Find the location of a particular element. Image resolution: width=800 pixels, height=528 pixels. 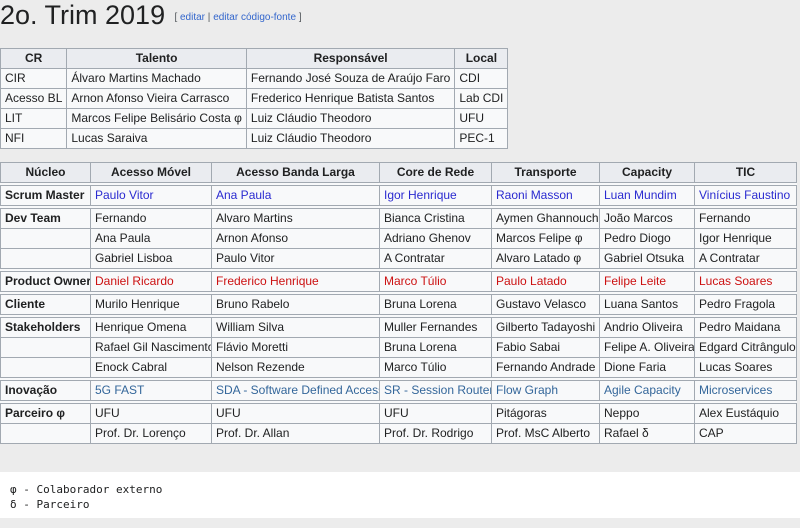

cell: Microservices is located at coordinates (745, 390).